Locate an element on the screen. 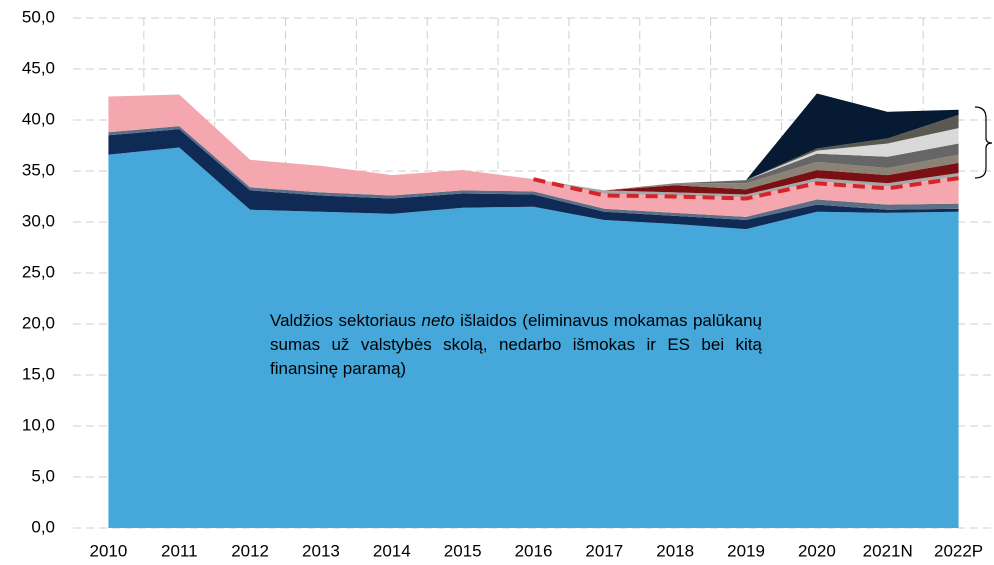  annotation-text: neto is located at coordinates (438, 320).